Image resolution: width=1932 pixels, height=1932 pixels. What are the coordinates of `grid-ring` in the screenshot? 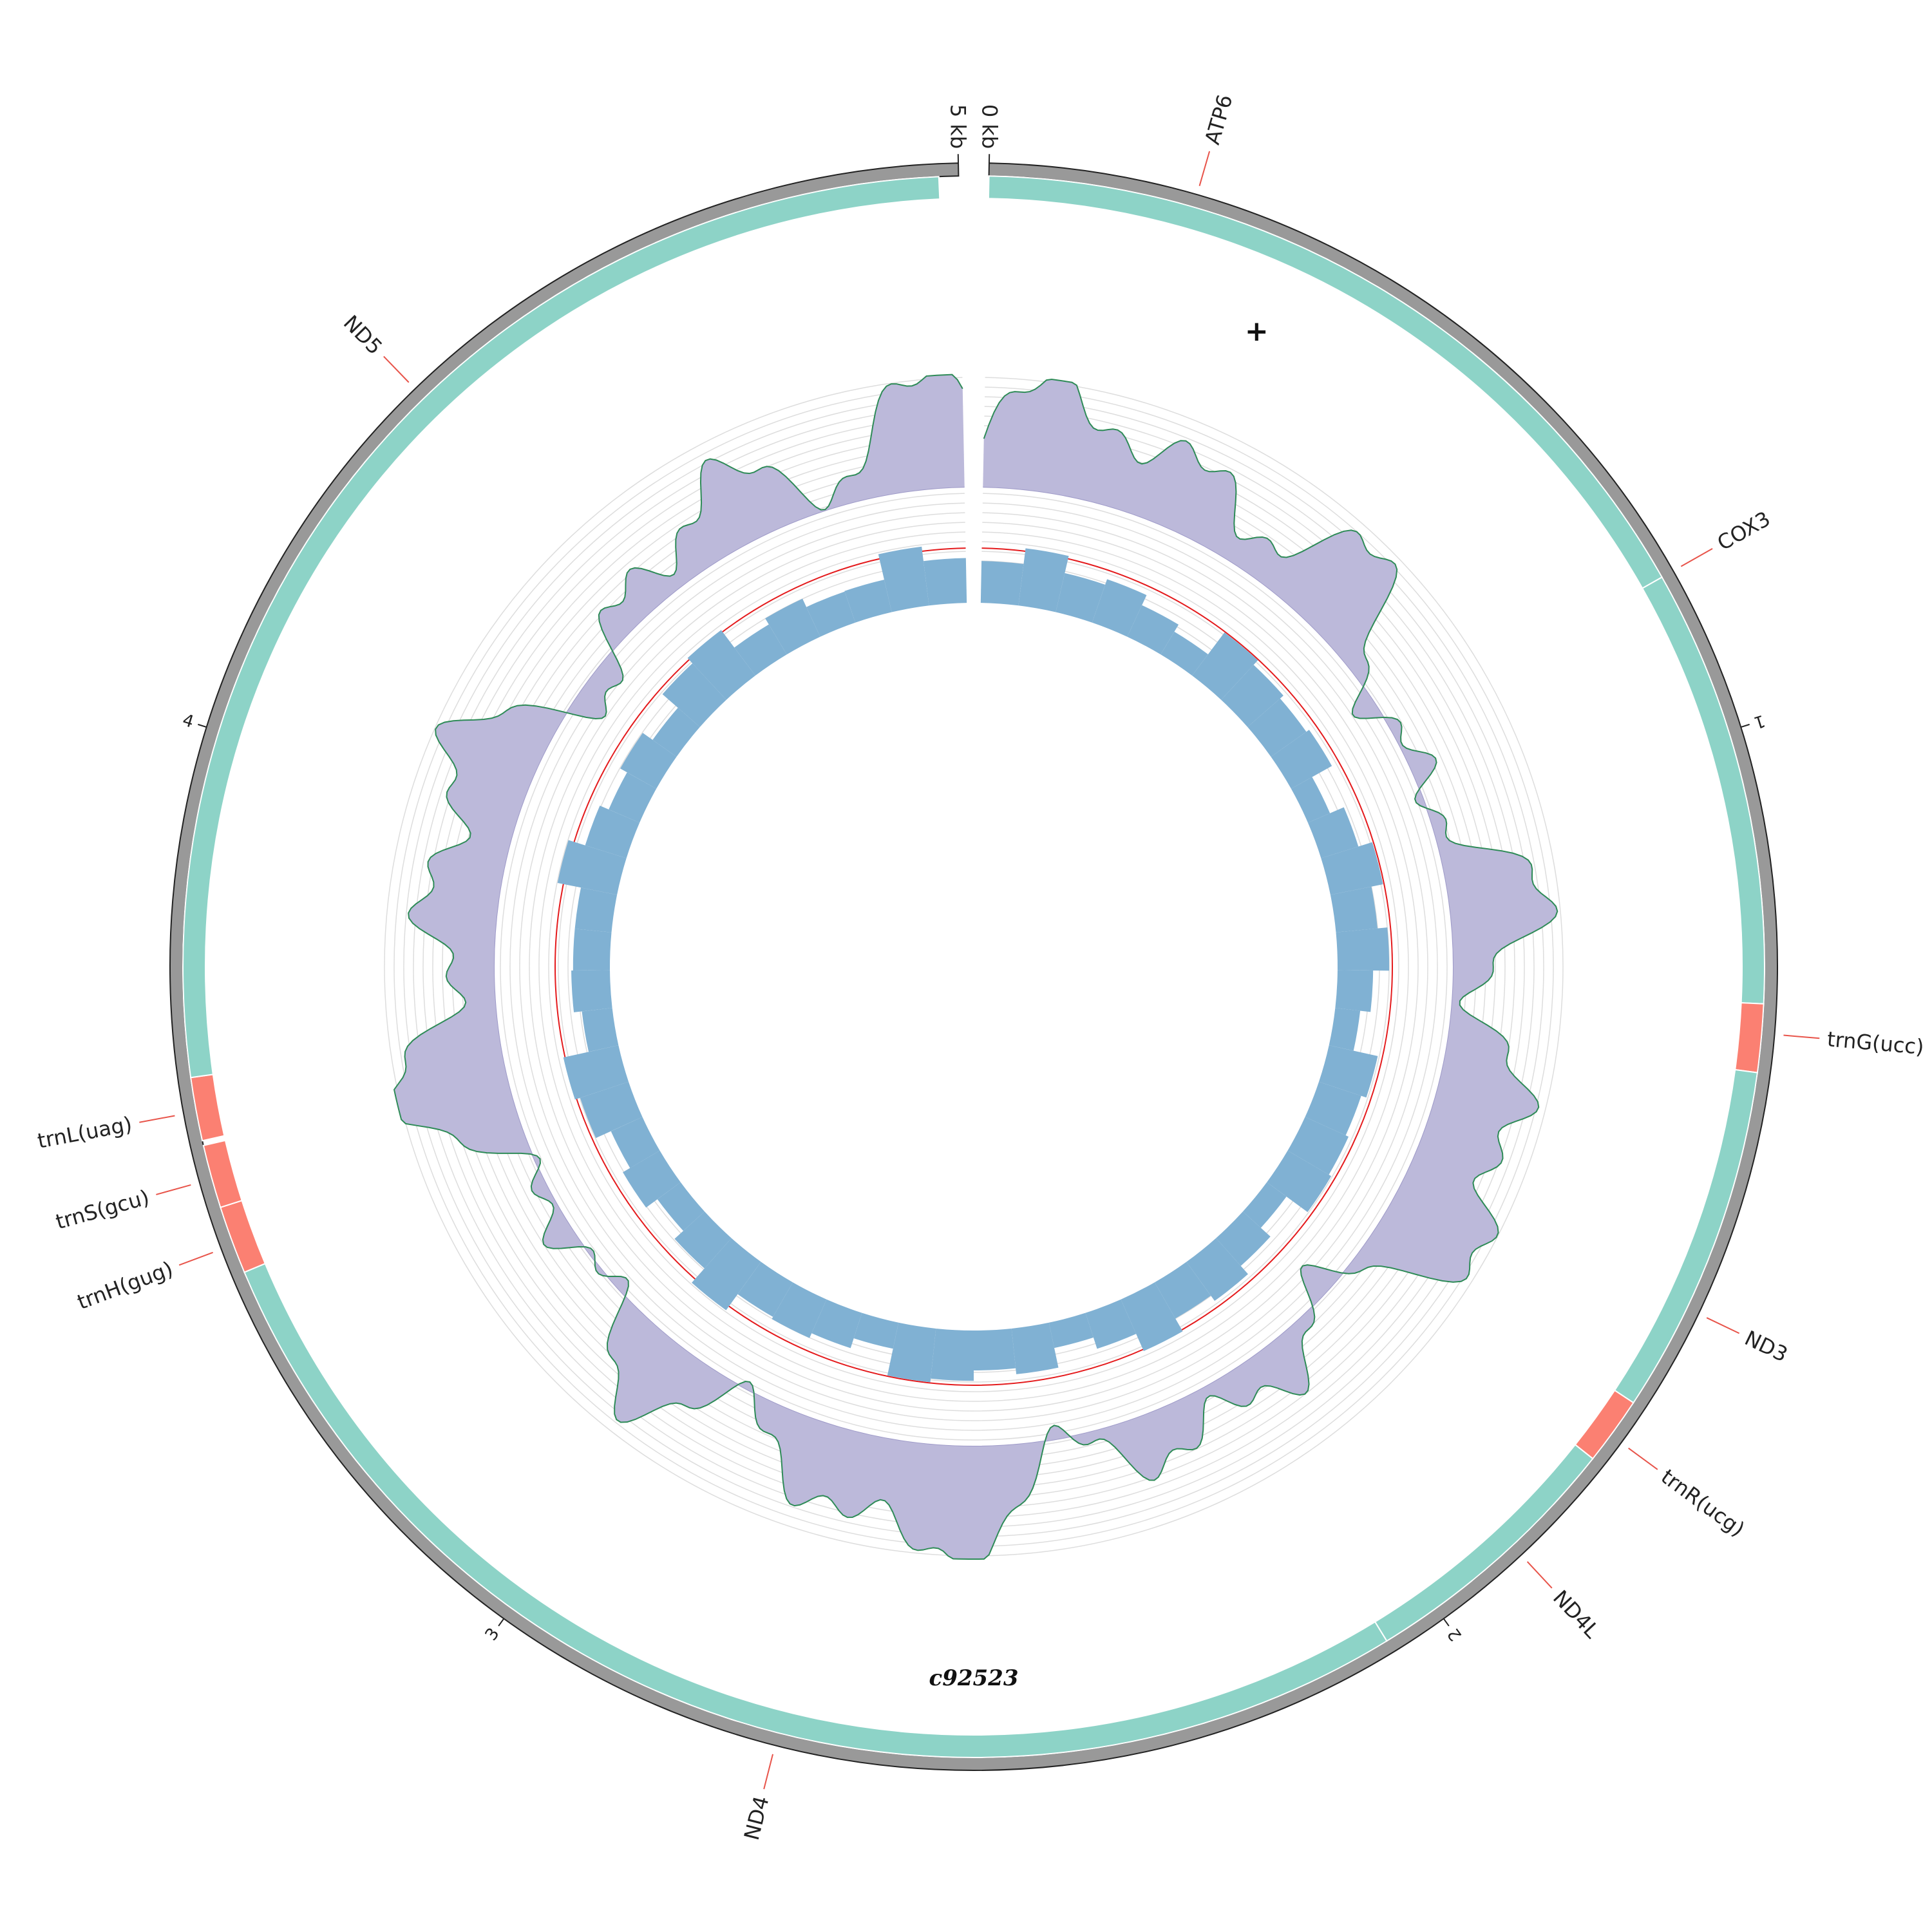 It's located at (974, 967).